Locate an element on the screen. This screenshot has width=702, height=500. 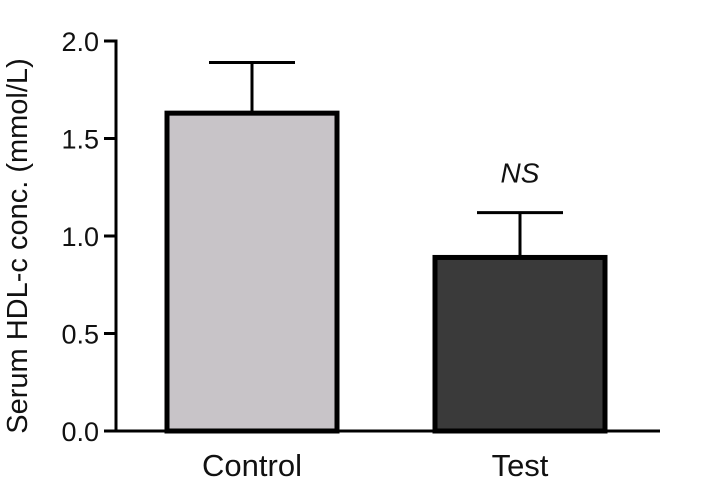
y-tick-label: 1.0 is located at coordinates (80, 237).